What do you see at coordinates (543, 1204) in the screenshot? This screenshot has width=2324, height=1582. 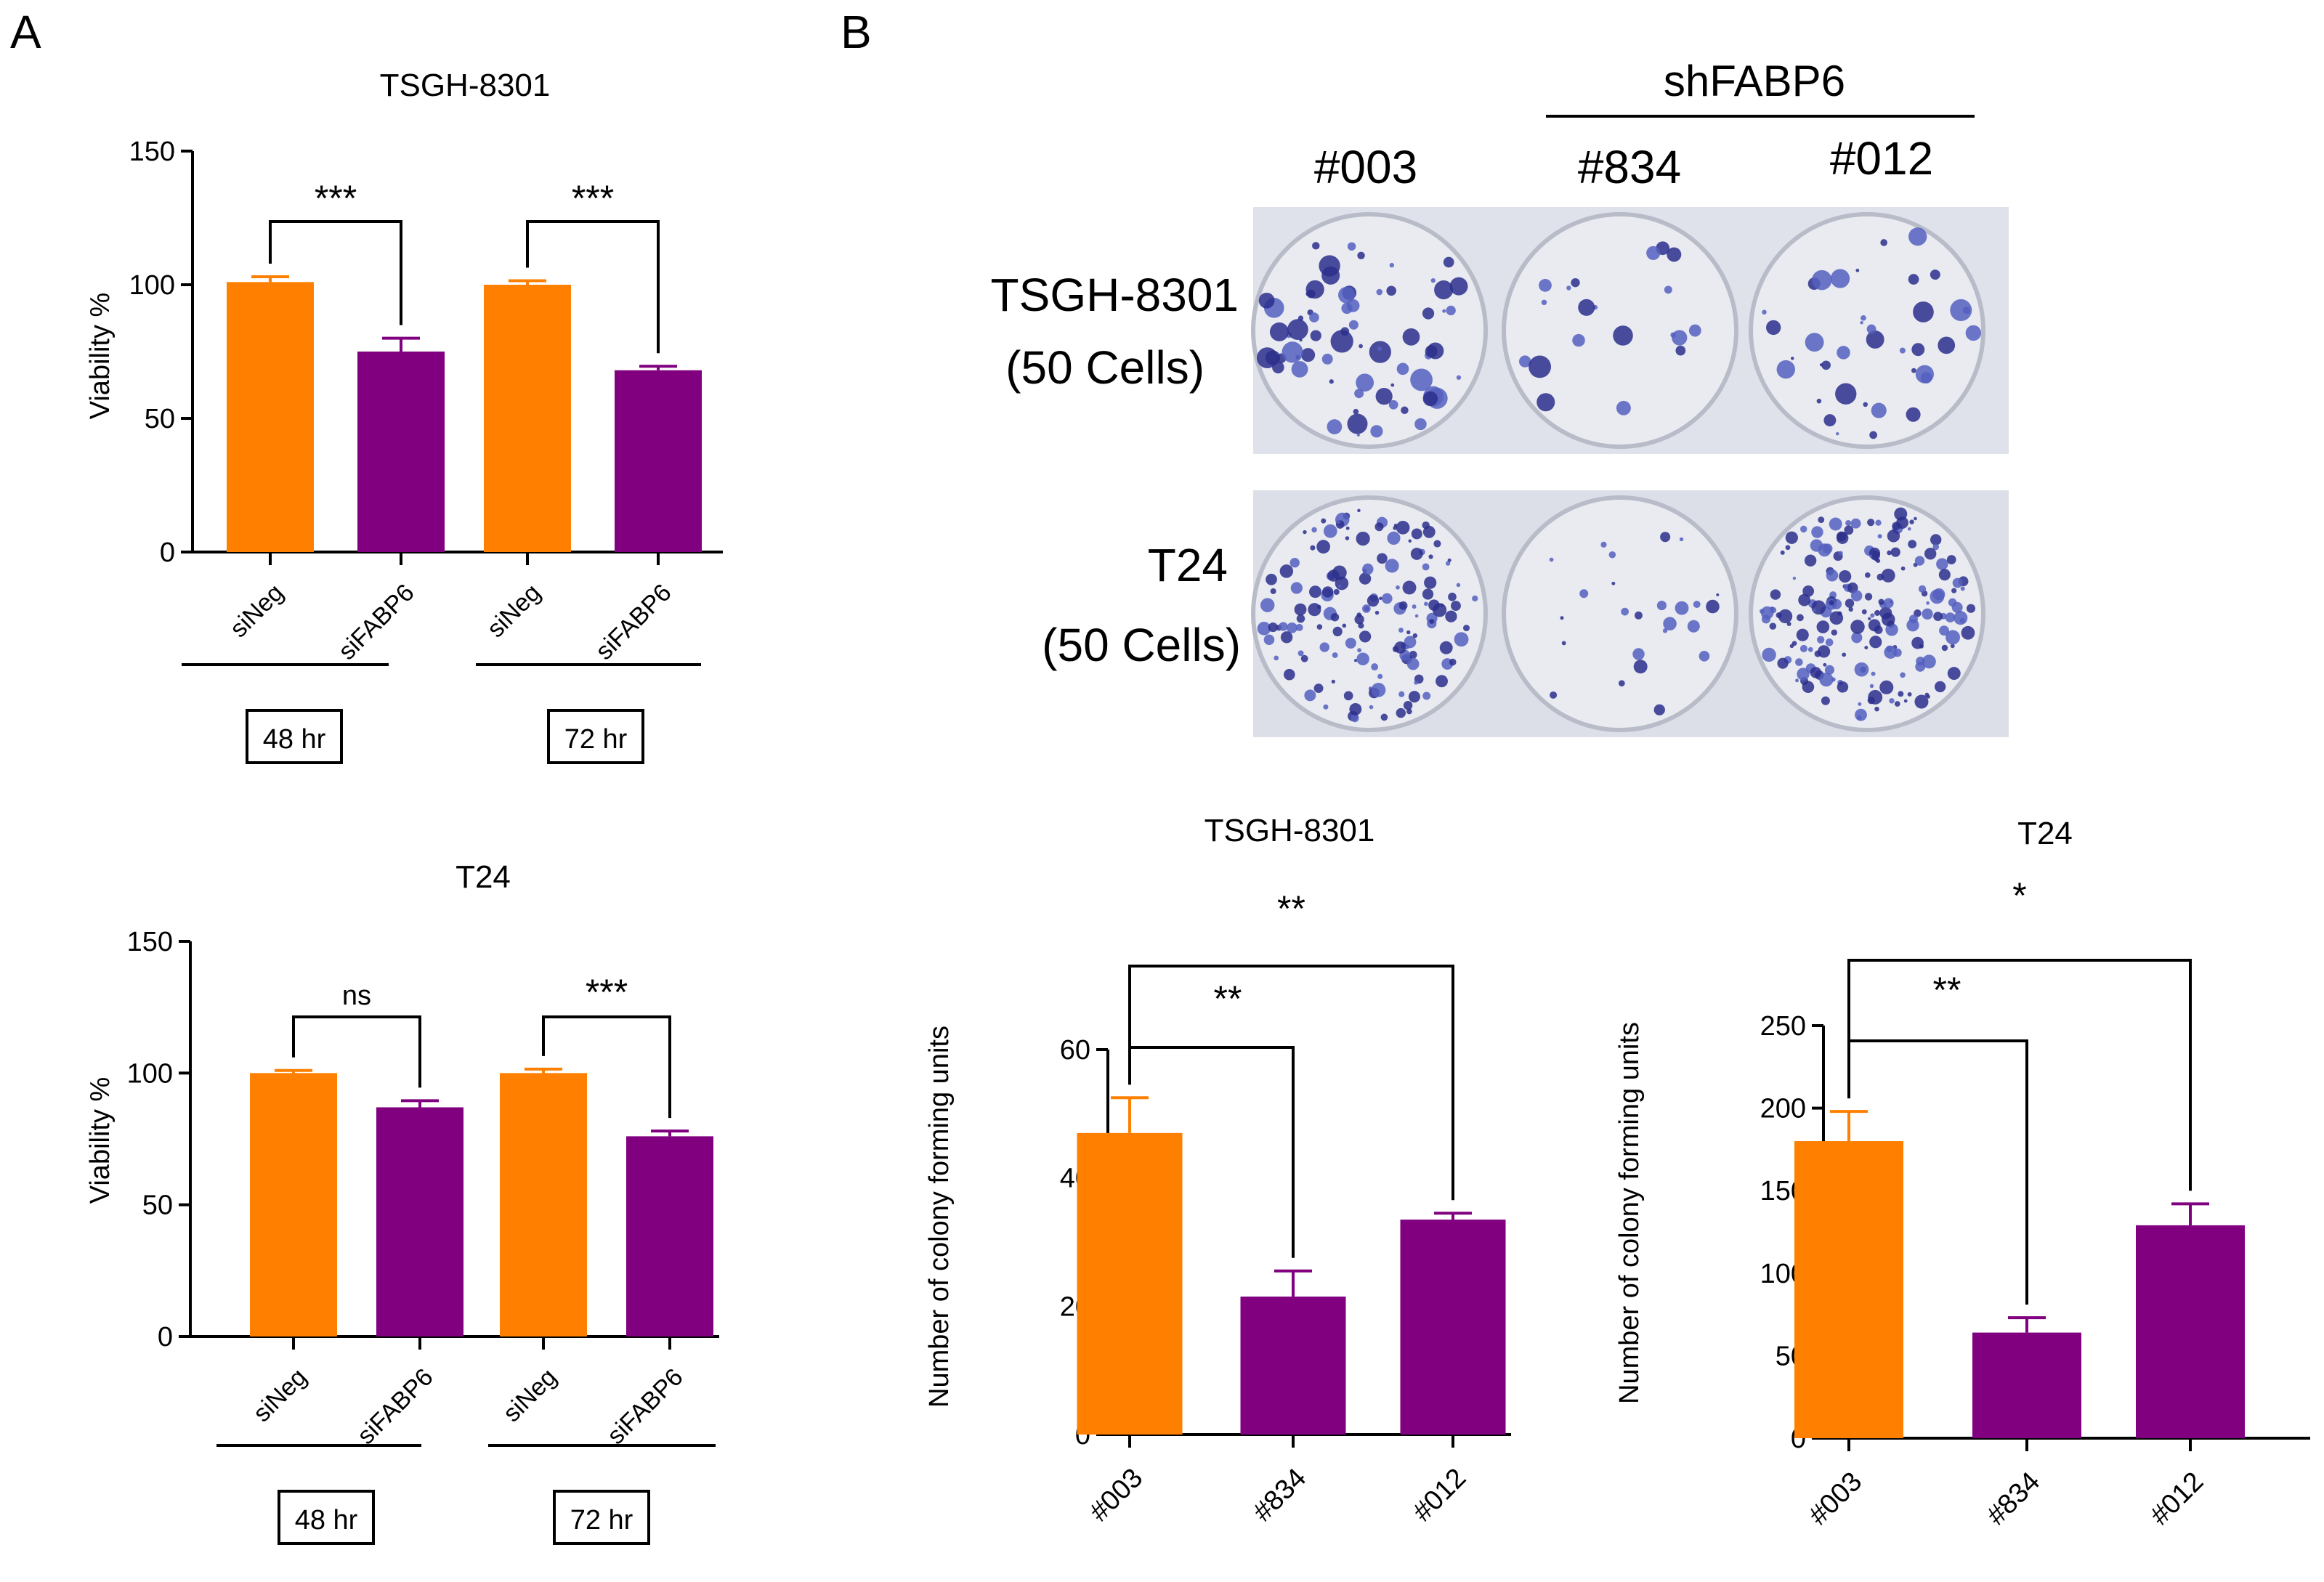 I see `bar-sineg` at bounding box center [543, 1204].